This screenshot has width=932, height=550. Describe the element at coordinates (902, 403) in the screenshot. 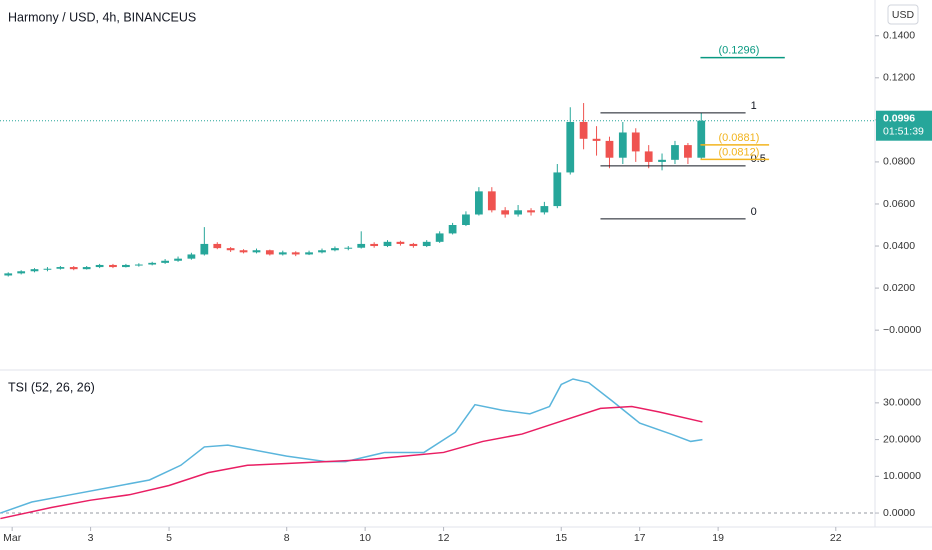

I see `y2-tick-label: 30.0000` at that location.